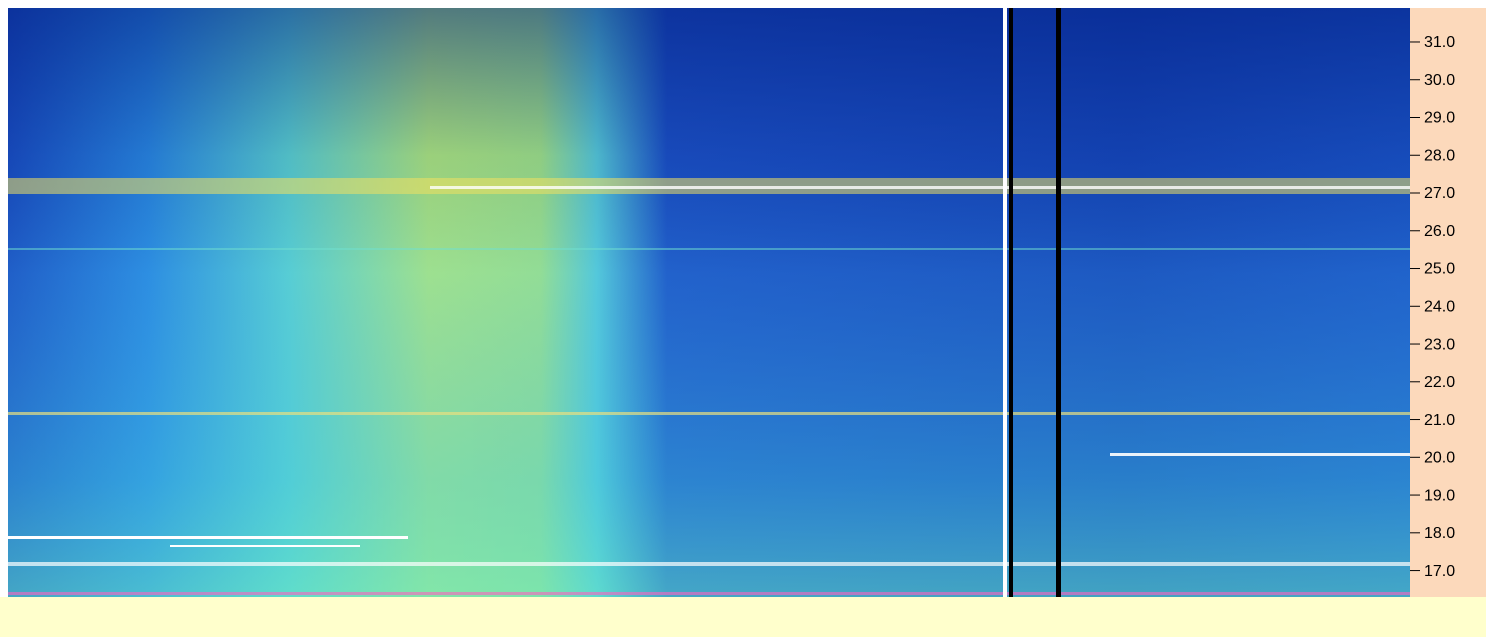 The image size is (1486, 642). What do you see at coordinates (1439, 533) in the screenshot?
I see `y-tick-label: 18.0` at bounding box center [1439, 533].